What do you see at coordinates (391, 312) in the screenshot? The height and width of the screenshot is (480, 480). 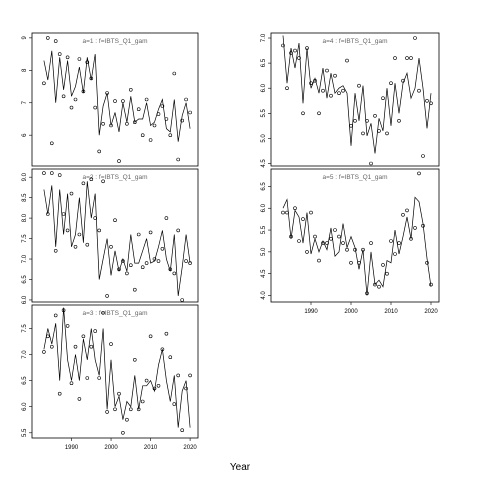 I see `x-tick-label: 2010` at bounding box center [391, 312].